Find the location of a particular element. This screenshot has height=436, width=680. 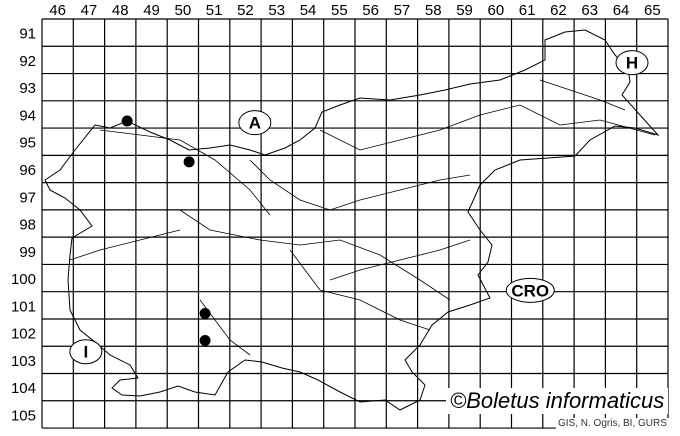

row-label: 99 is located at coordinates (27, 252).